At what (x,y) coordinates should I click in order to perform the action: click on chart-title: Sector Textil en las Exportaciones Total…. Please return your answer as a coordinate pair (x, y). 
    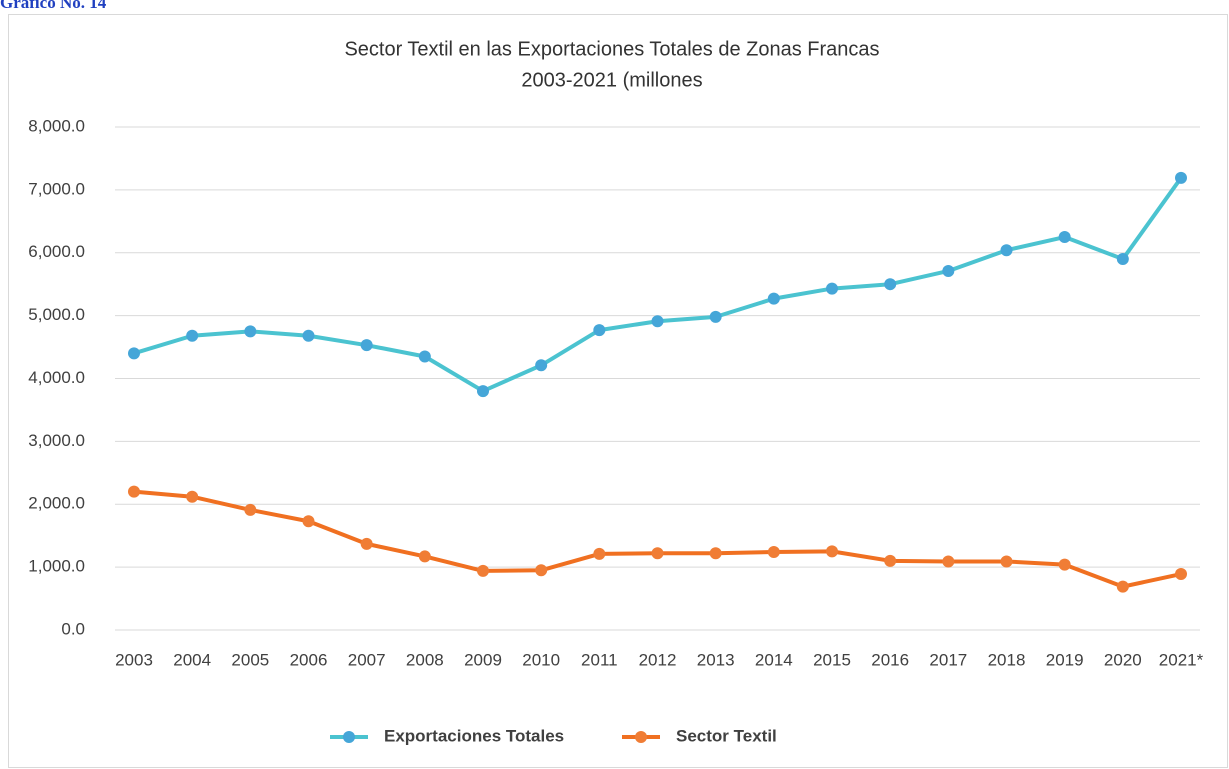
    Looking at the image, I should click on (611, 49).